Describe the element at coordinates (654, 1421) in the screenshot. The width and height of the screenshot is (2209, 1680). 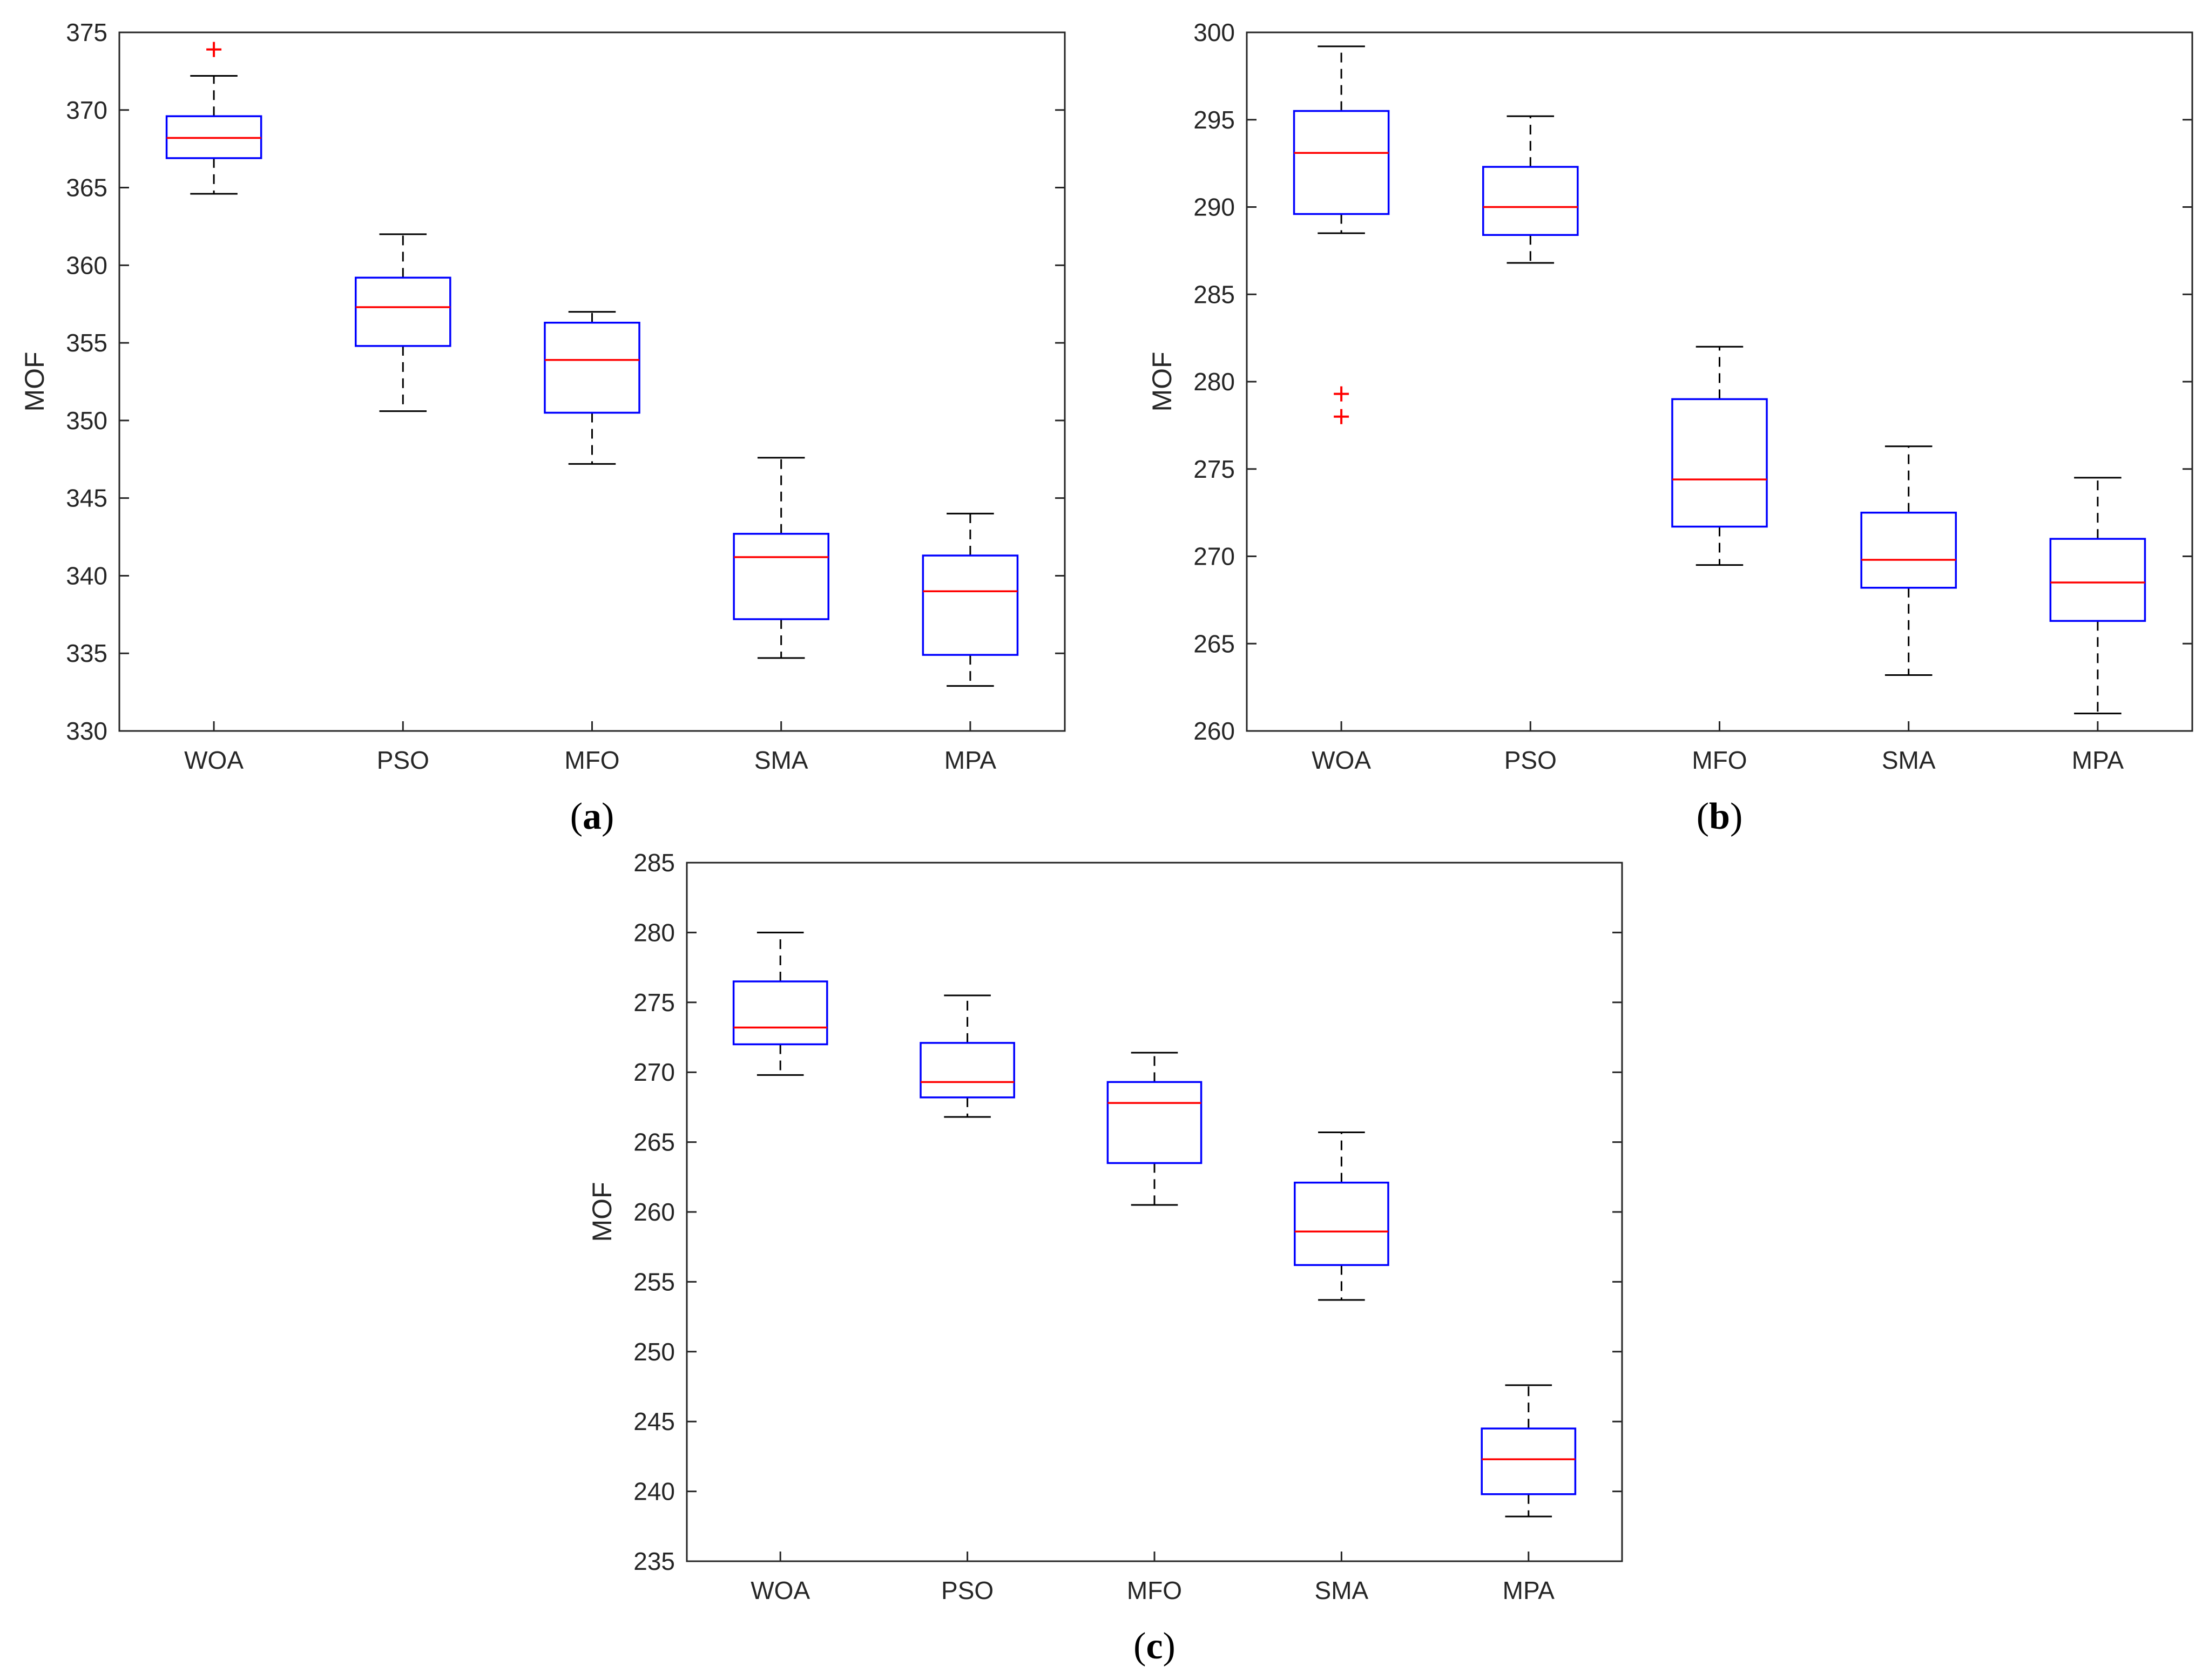
I see `y-tick-label: 245` at that location.